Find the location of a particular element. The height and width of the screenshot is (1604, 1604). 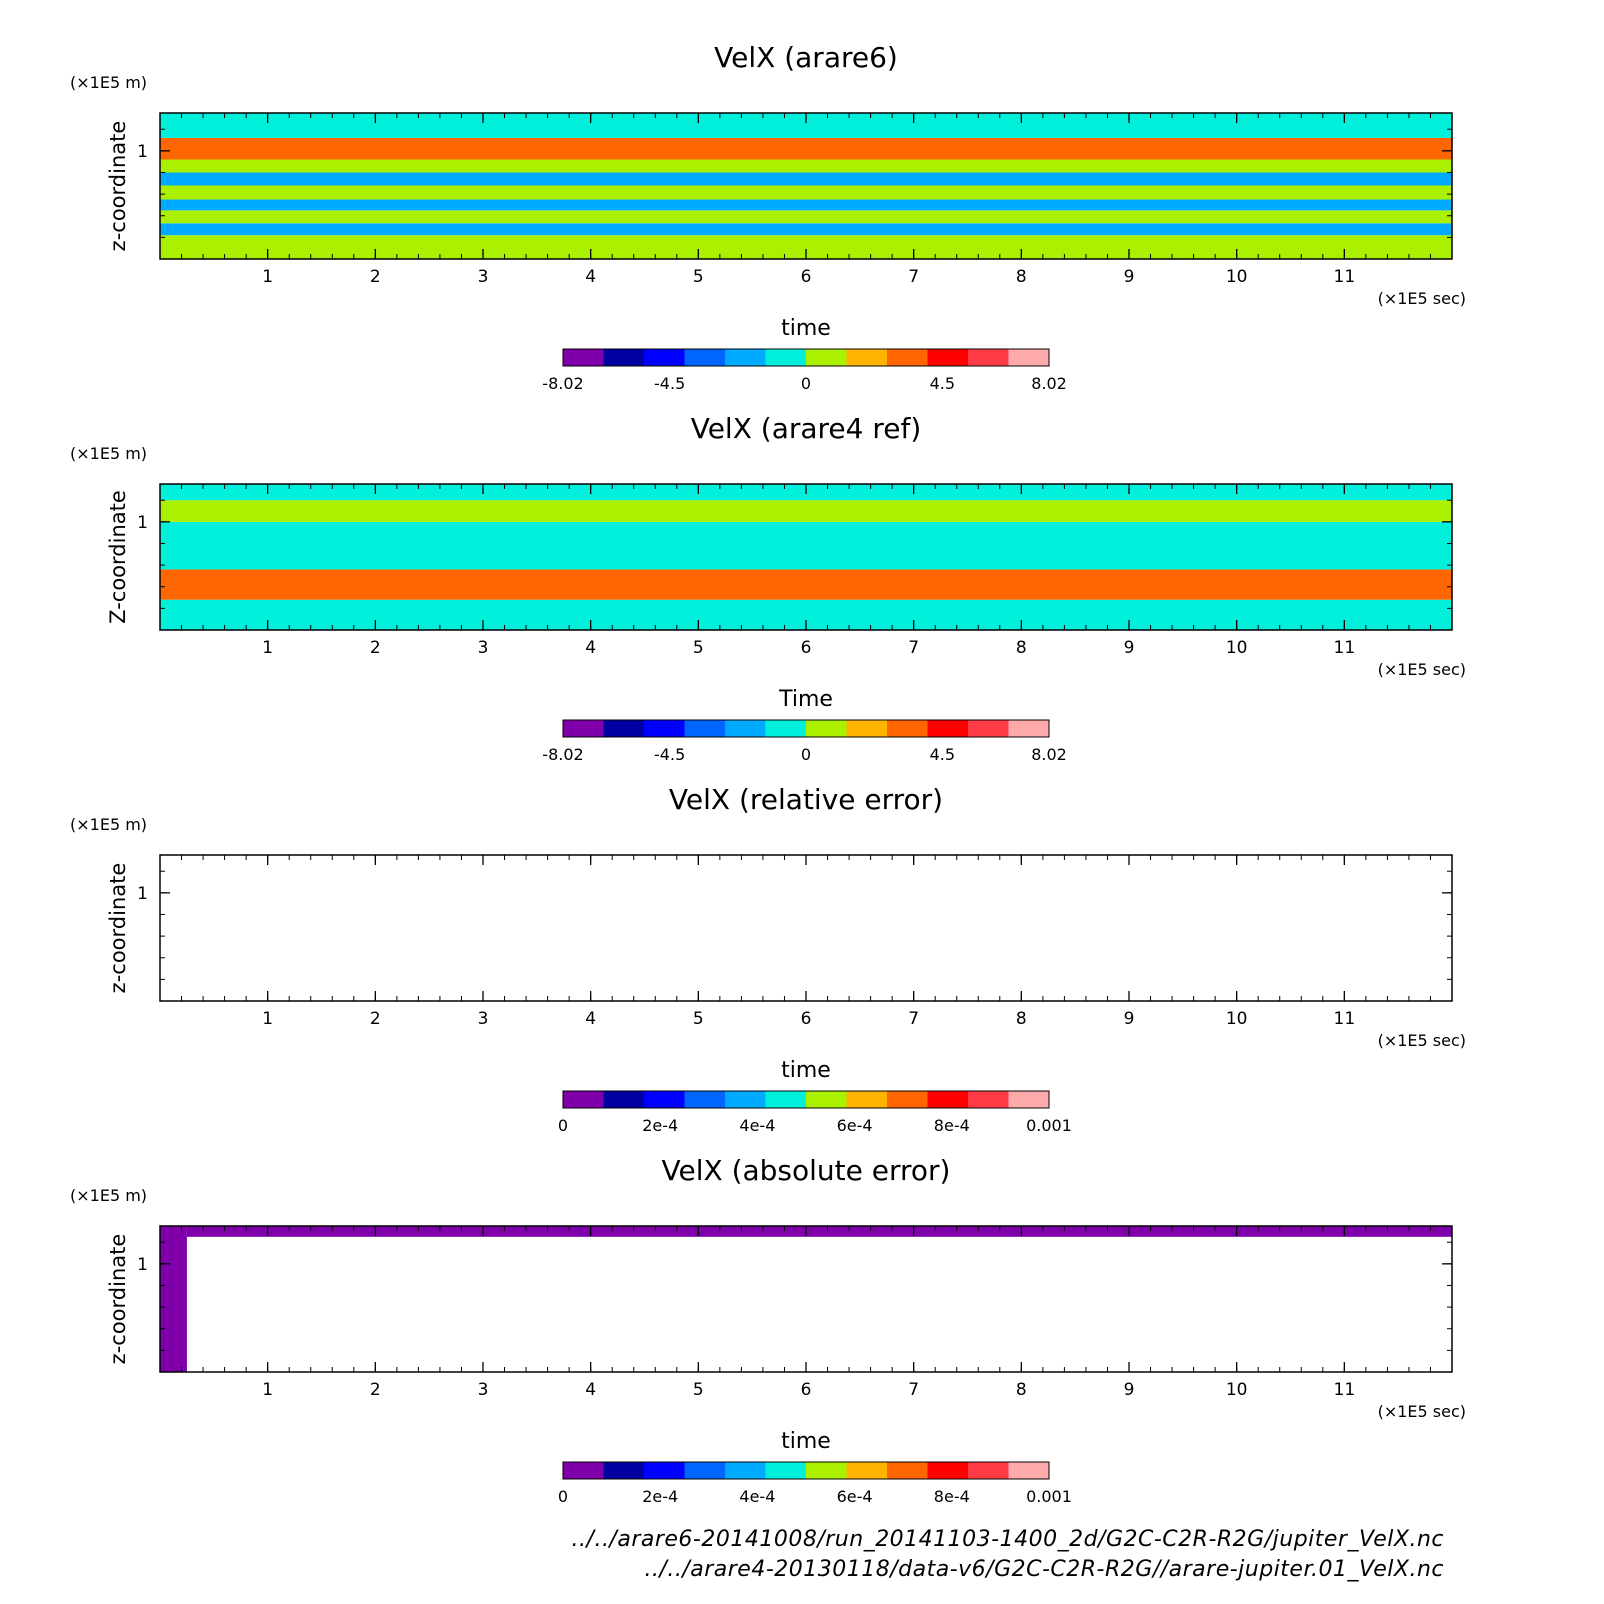

y-axis-label: Z-coordinate is located at coordinates (118, 557).